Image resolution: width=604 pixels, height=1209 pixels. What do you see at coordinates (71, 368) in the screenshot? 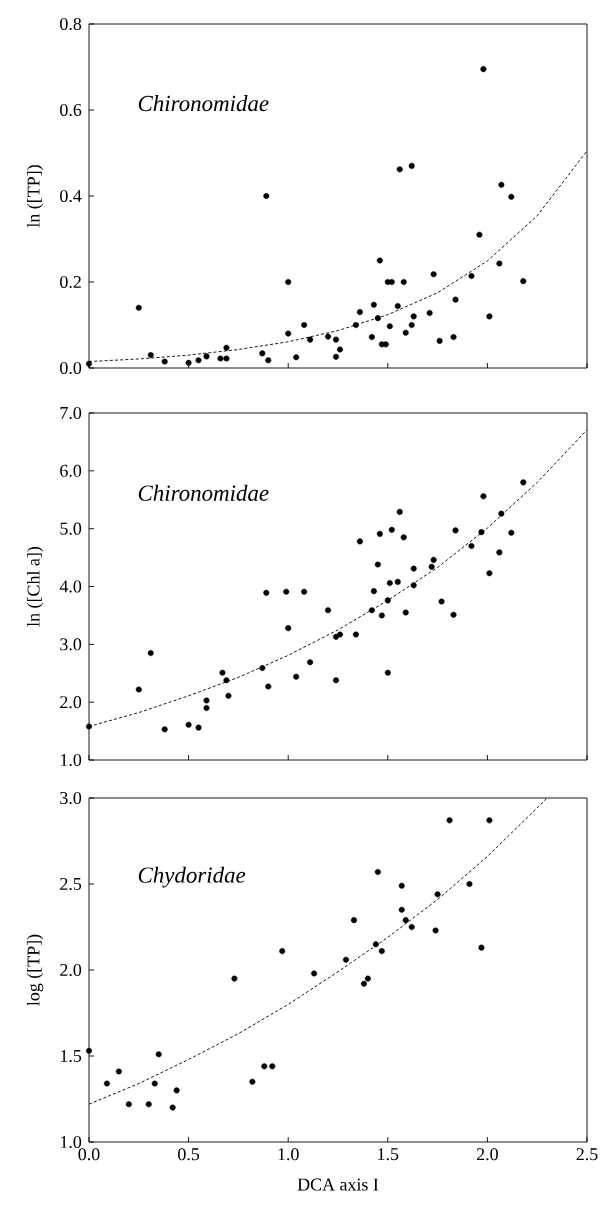
I see `y-tick-label: 0.0` at bounding box center [71, 368].